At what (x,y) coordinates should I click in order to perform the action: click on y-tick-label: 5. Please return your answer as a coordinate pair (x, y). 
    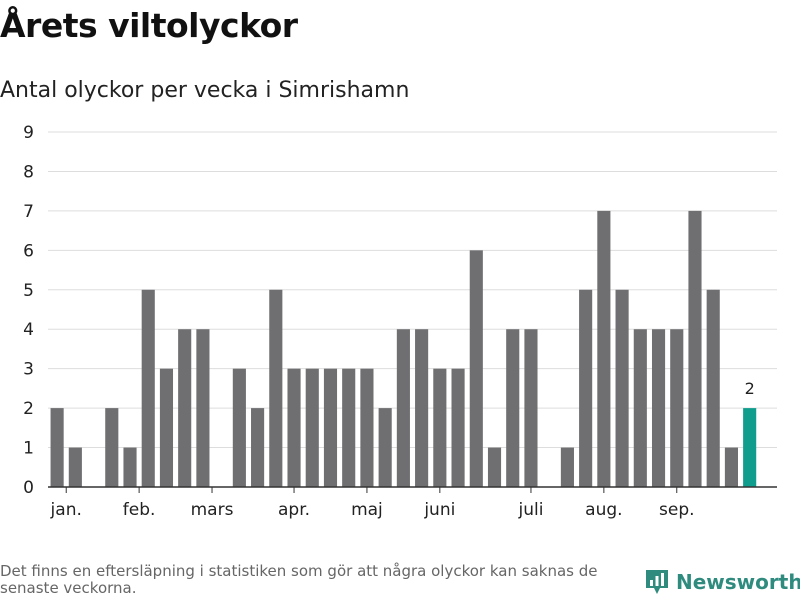
    Looking at the image, I should click on (28, 291).